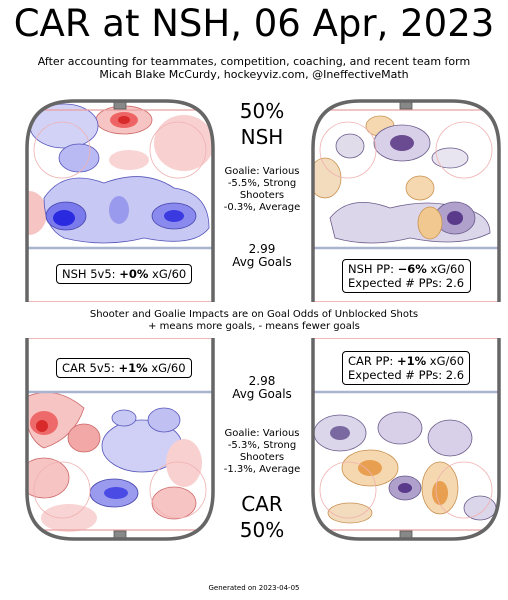 Image resolution: width=508 pixels, height=600 pixels. Describe the element at coordinates (262, 207) in the screenshot. I see `top-shooters-line-2: -0.3%, Average` at that location.